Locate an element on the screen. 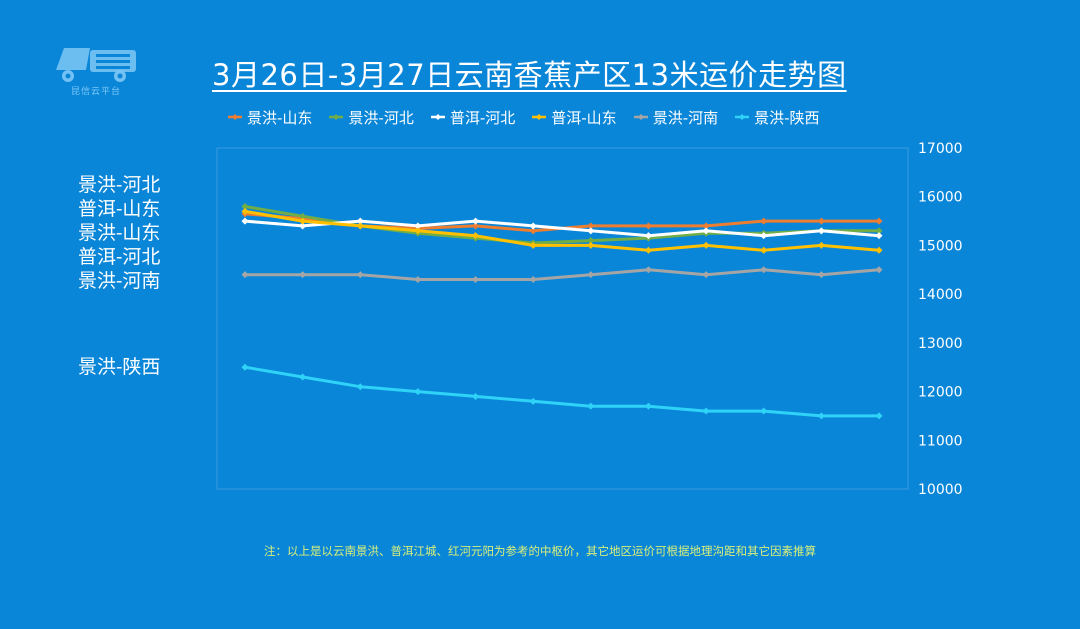 Image resolution: width=1080 pixels, height=629 pixels. y-tick-label: 13000 is located at coordinates (940, 344).